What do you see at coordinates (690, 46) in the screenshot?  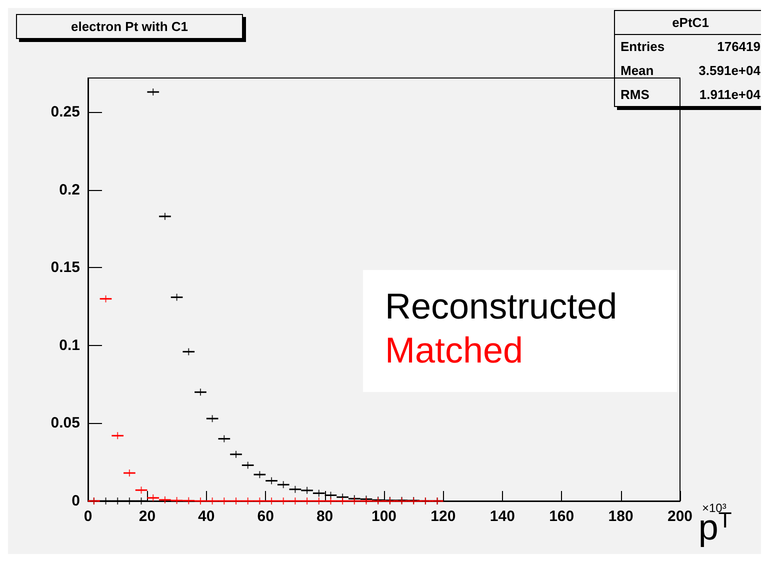 I see `text: Entries 176419` at bounding box center [690, 46].